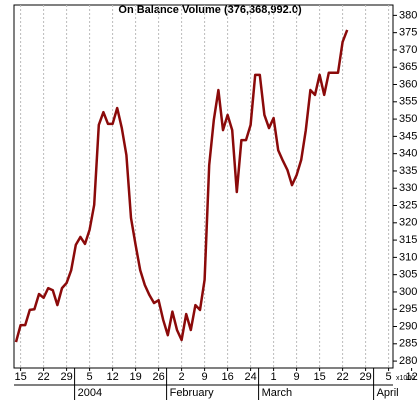 This screenshot has height=400, width=420. Describe the element at coordinates (408, 33) in the screenshot. I see `y-tick-label: 375` at that location.